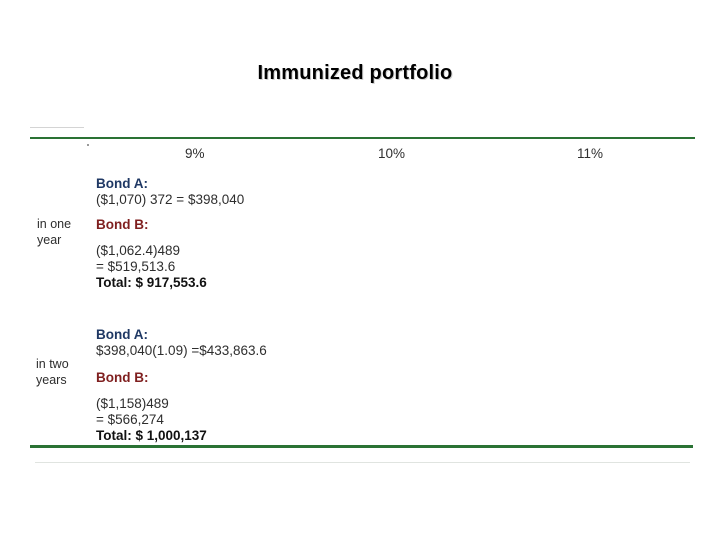 This screenshot has height=540, width=720. What do you see at coordinates (52, 372) in the screenshot?
I see `row-label-in-two-years: in two years` at bounding box center [52, 372].